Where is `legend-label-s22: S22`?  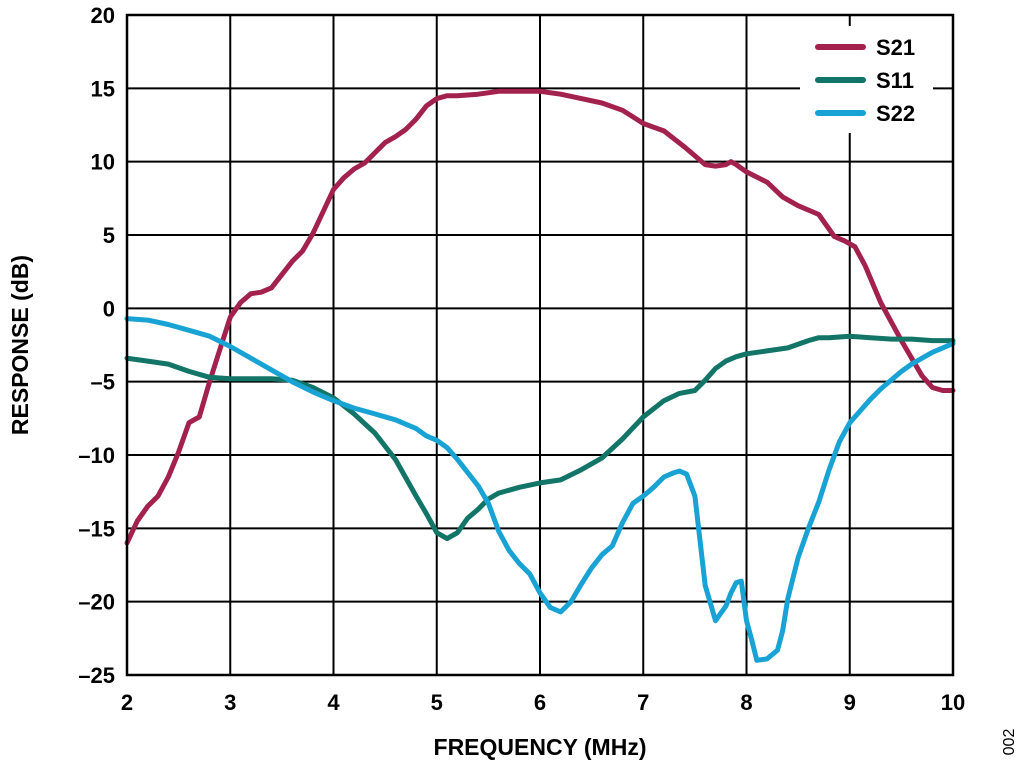
legend-label-s22: S22 is located at coordinates (895, 113).